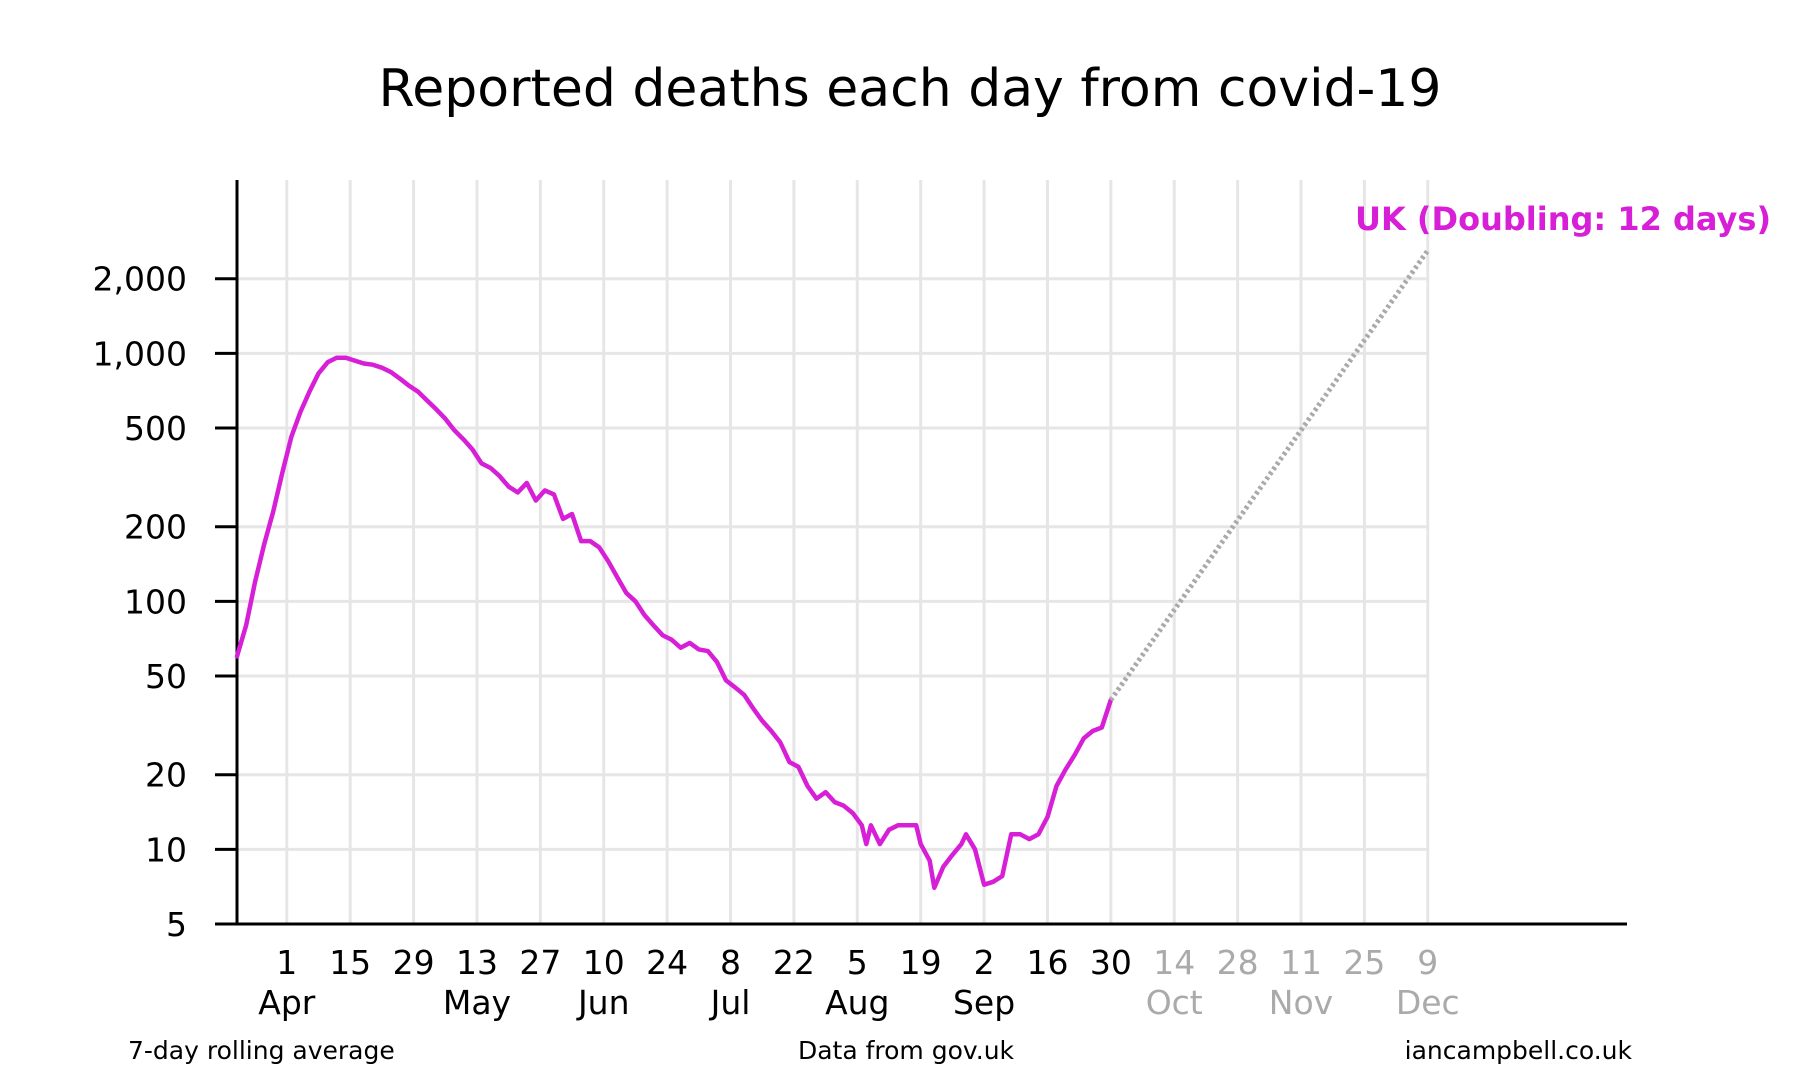  Describe the element at coordinates (857, 1002) in the screenshot. I see `x-tick-month-label: Aug` at that location.